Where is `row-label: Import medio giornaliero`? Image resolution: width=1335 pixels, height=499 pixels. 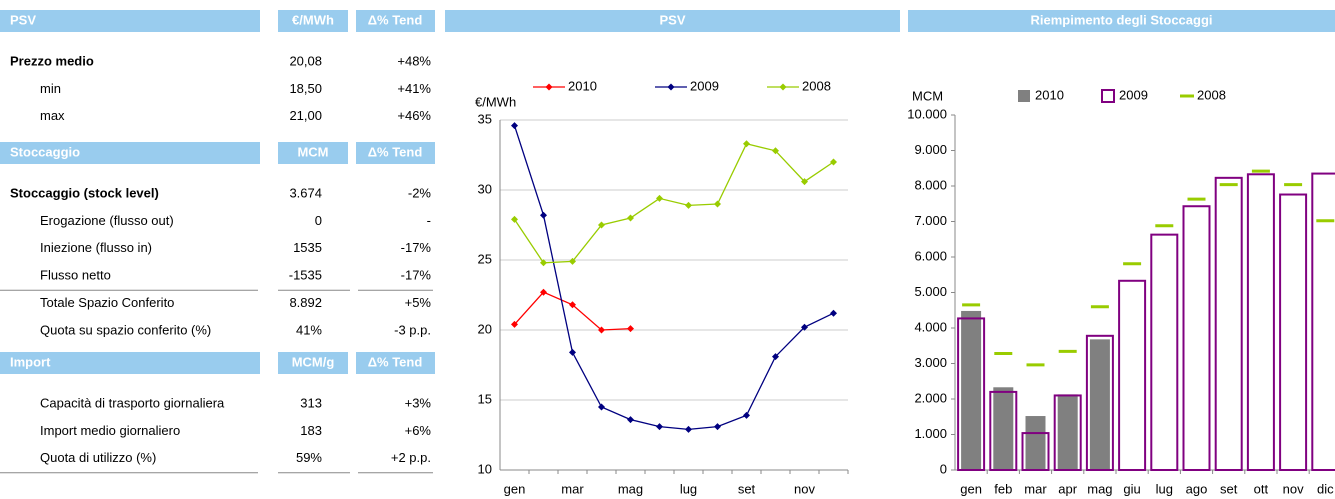 row-label: Import medio giornaliero is located at coordinates (110, 430).